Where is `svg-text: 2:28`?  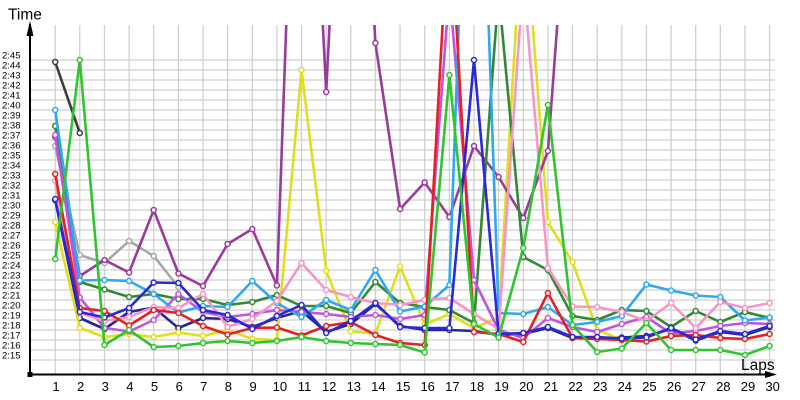 svg-text: 2:28 is located at coordinates (11, 225).